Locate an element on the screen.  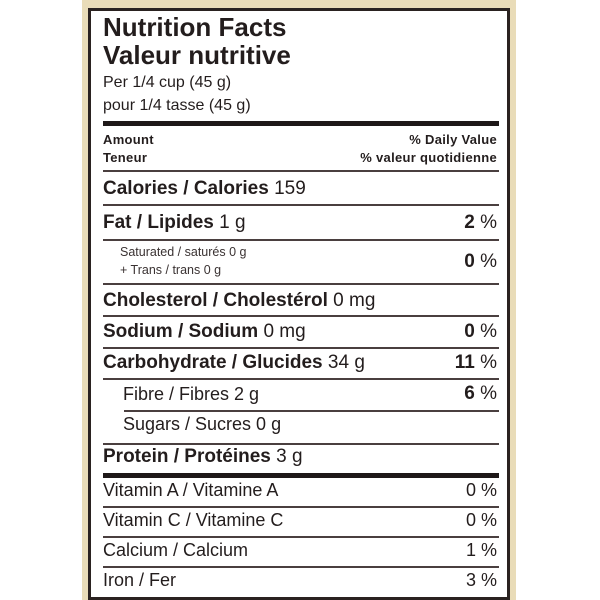
serving-size-fr: pour 1/4 tasse (45 g) is located at coordinates (177, 105).